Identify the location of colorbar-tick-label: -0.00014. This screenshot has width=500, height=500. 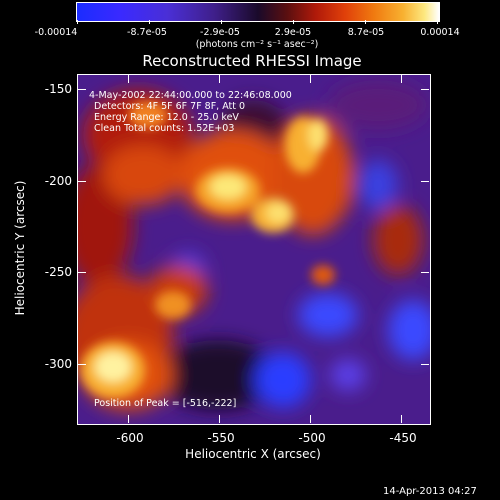
(56, 32).